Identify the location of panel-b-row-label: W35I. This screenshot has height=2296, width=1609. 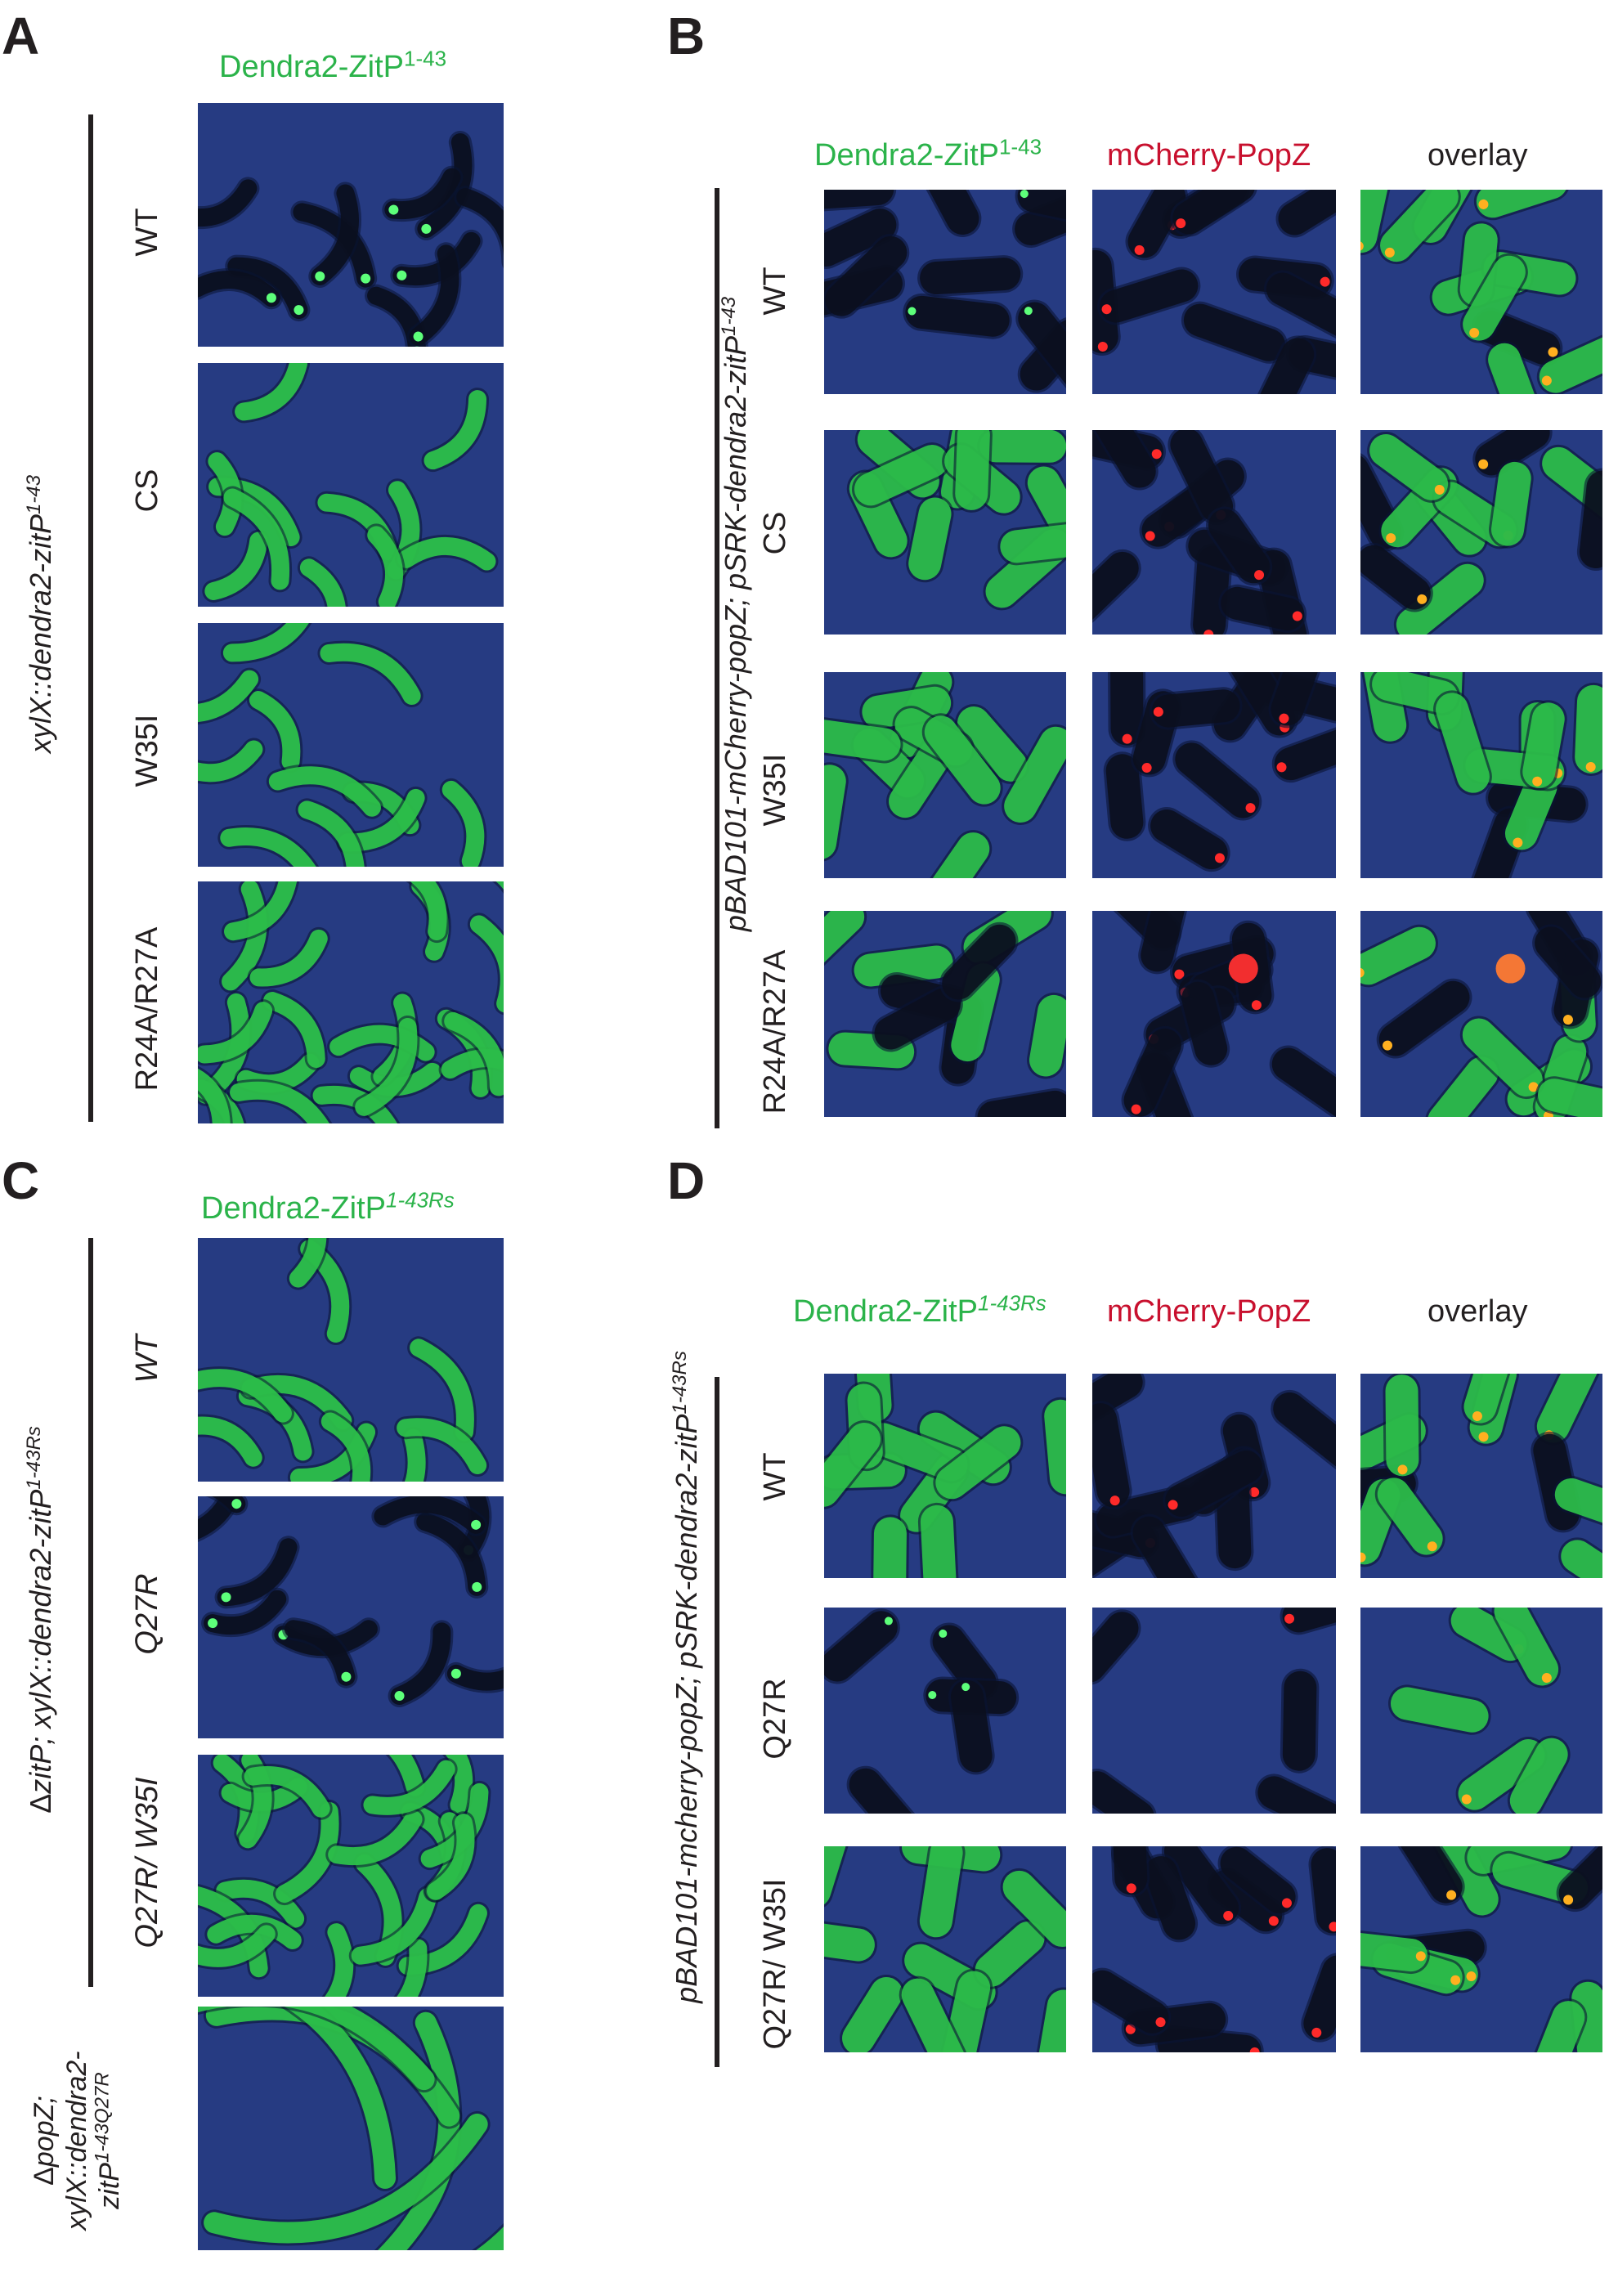
(775, 790).